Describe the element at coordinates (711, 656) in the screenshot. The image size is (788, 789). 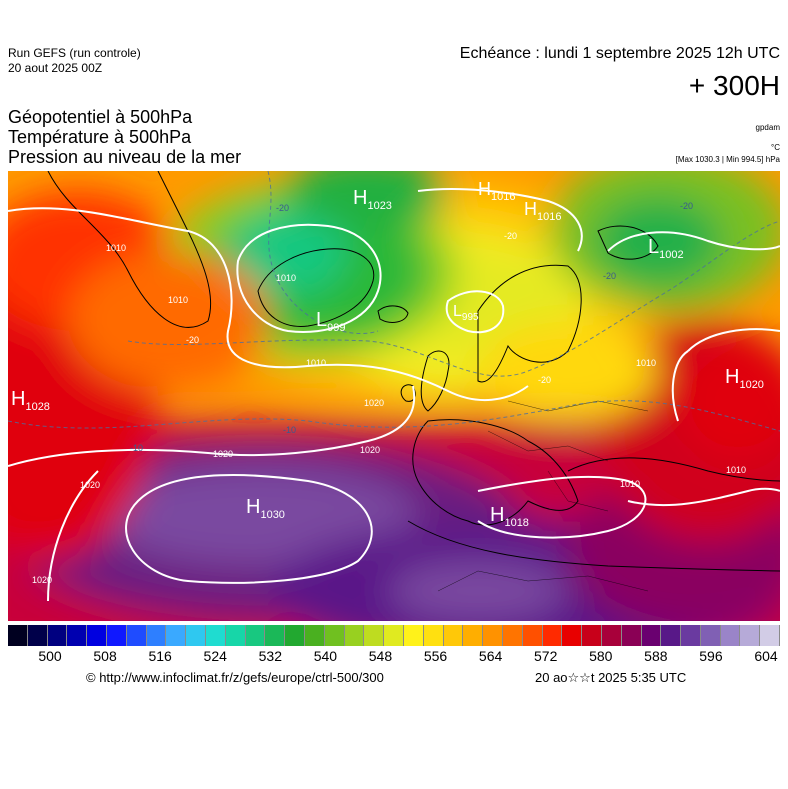
I see `scale-label: 596` at that location.